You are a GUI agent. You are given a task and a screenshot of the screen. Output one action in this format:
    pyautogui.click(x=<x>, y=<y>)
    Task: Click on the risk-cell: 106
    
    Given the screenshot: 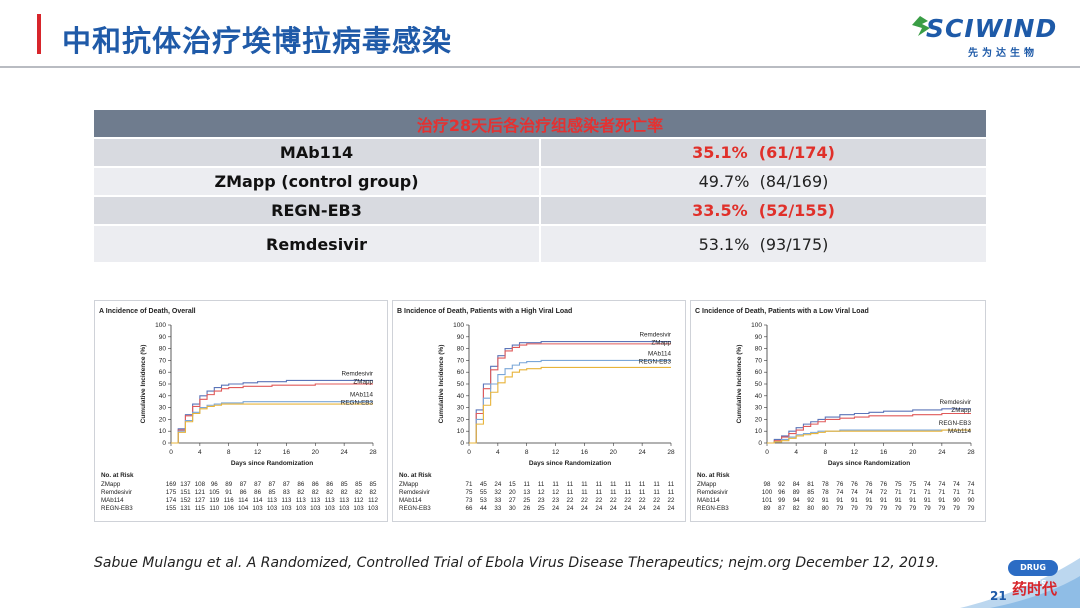 What is the action you would take?
    pyautogui.click(x=229, y=508)
    